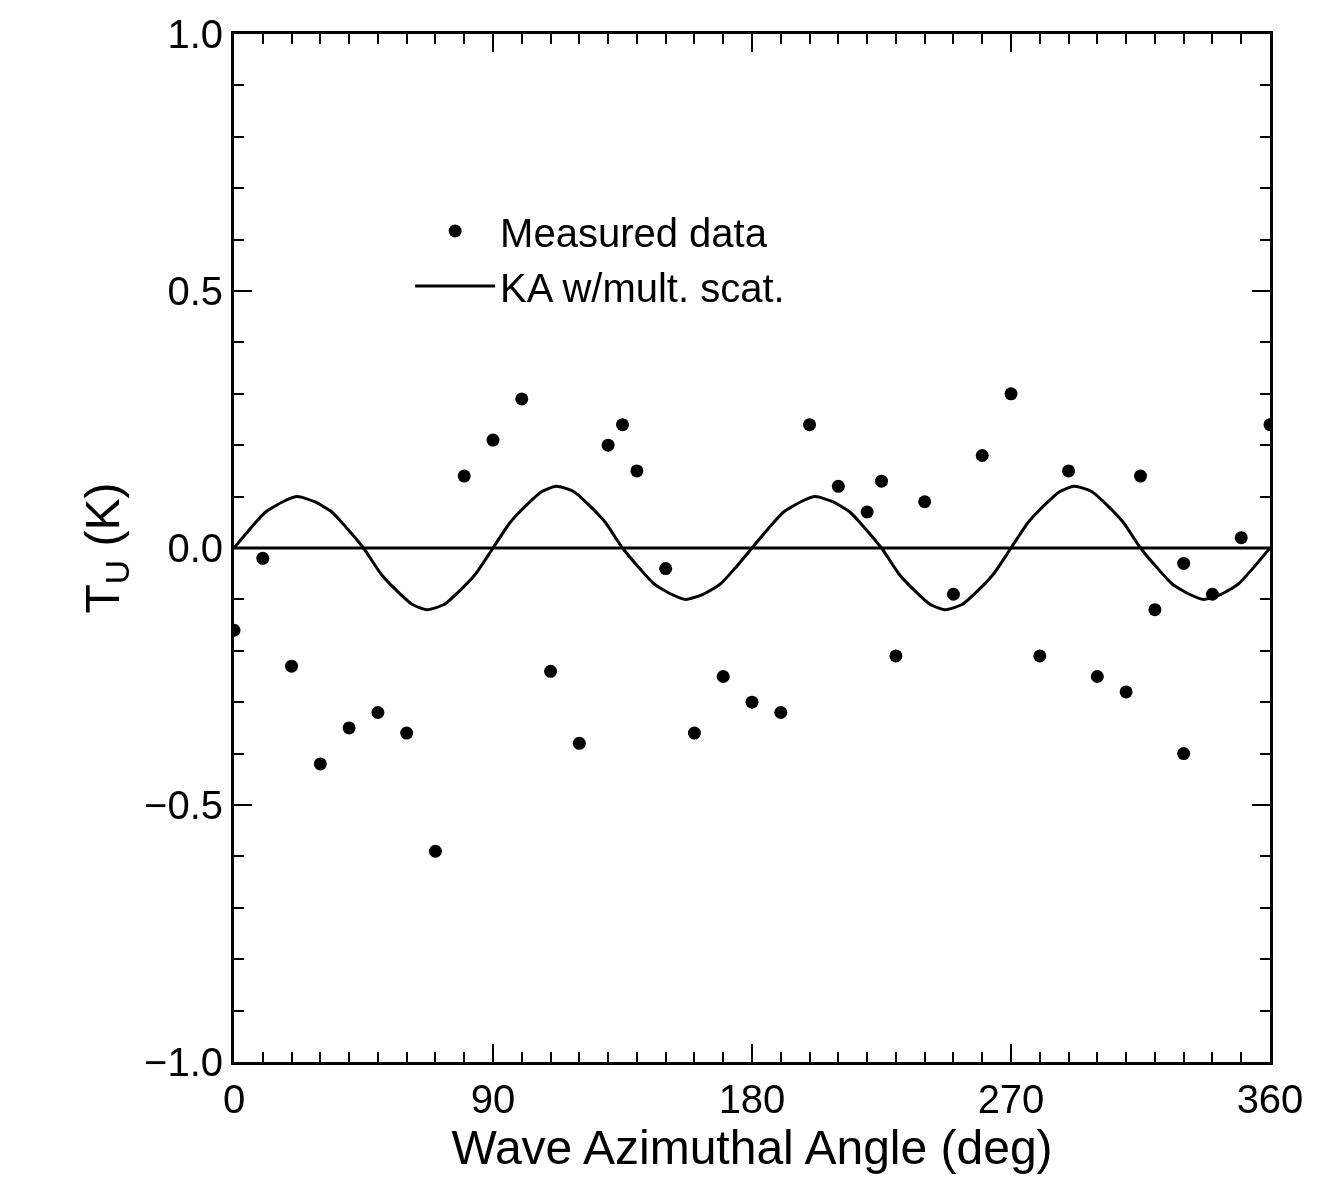 The image size is (1330, 1199). I want to click on x-tick-label: 0, so click(234, 1099).